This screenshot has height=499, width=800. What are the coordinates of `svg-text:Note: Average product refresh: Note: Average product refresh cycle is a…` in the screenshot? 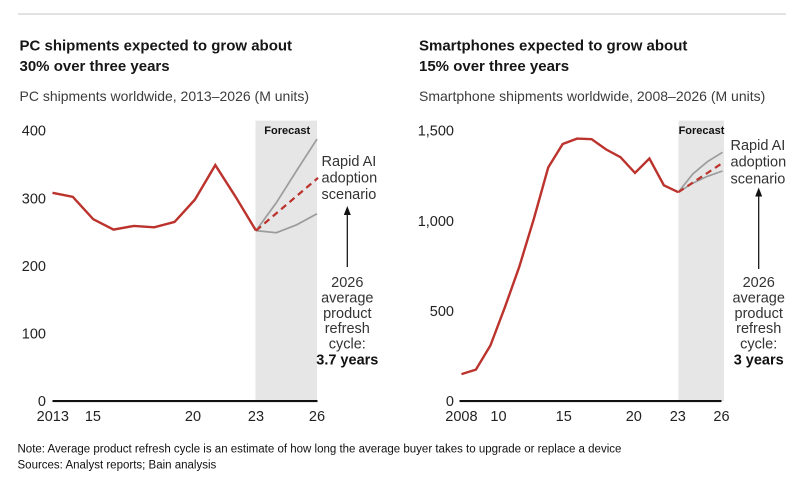 It's located at (320, 449).